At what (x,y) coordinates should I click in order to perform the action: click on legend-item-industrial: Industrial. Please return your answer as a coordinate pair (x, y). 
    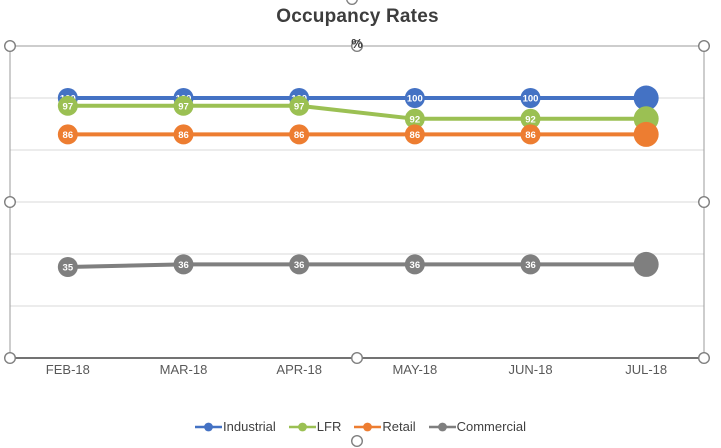
    Looking at the image, I should click on (235, 426).